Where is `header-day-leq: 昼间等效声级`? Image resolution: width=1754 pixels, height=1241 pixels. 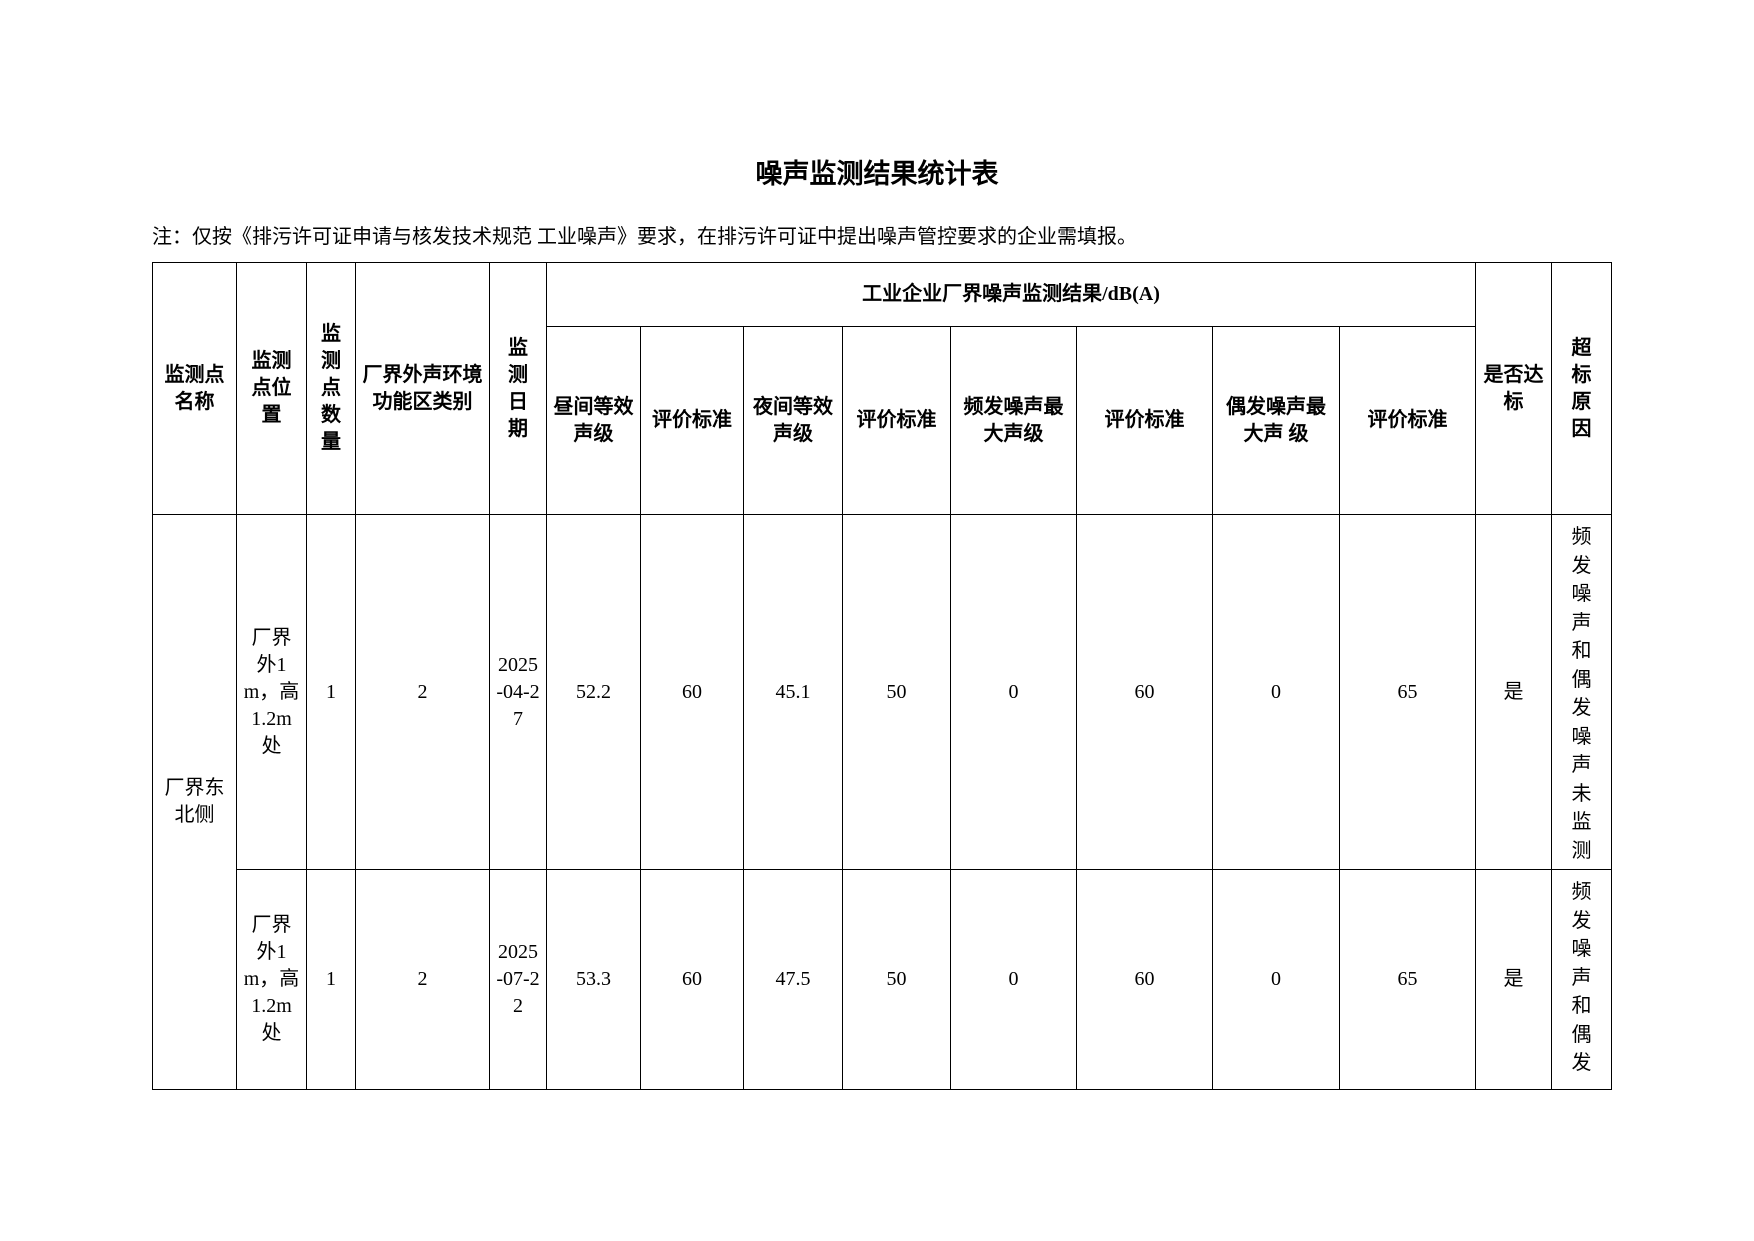
header-day-leq: 昼间等效声级 is located at coordinates (593, 420).